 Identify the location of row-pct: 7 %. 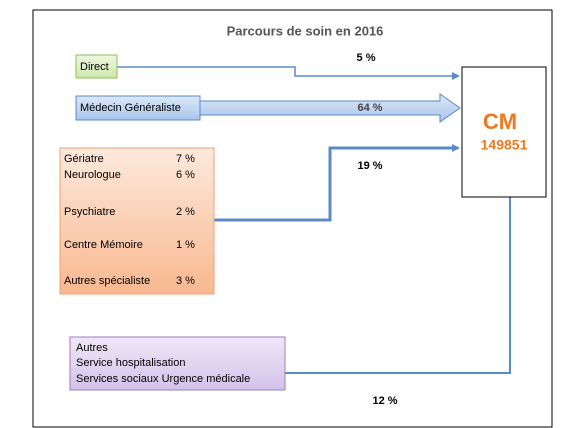
(185, 159).